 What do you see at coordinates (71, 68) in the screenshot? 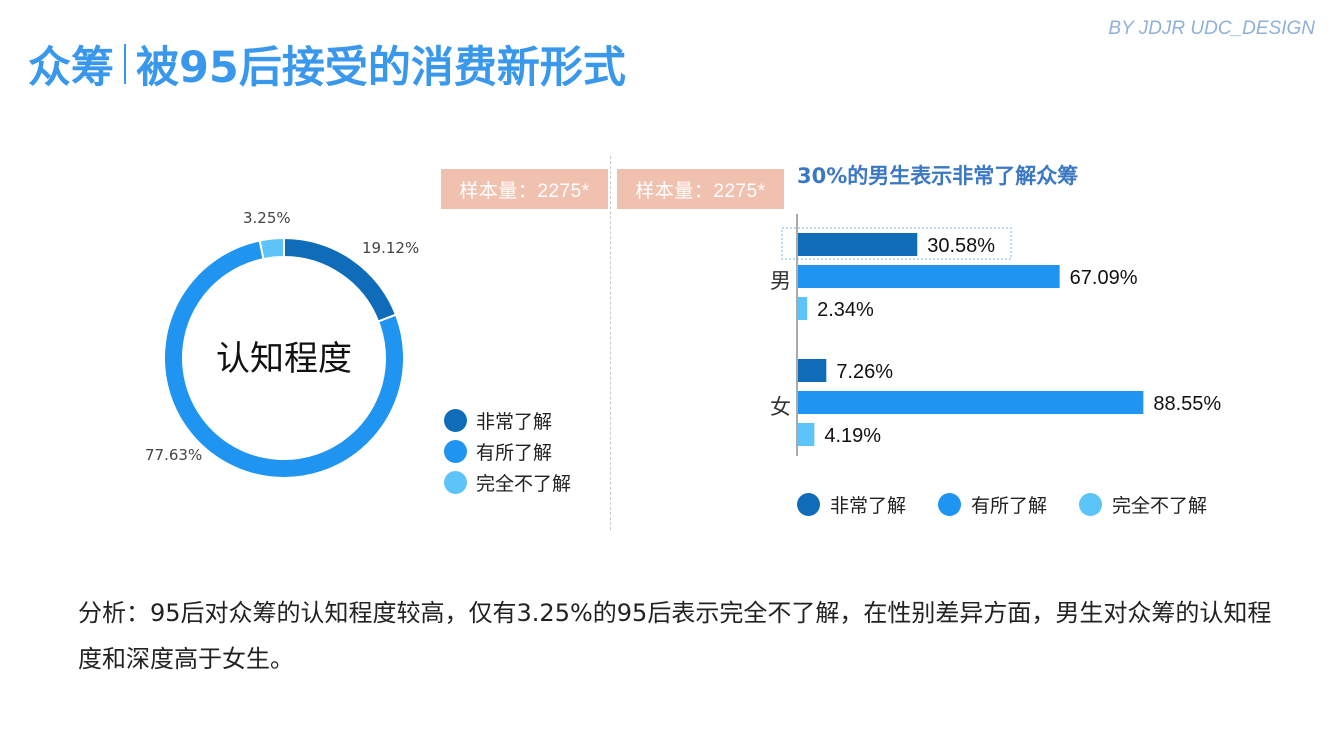
I see `title-part1: 众筹` at bounding box center [71, 68].